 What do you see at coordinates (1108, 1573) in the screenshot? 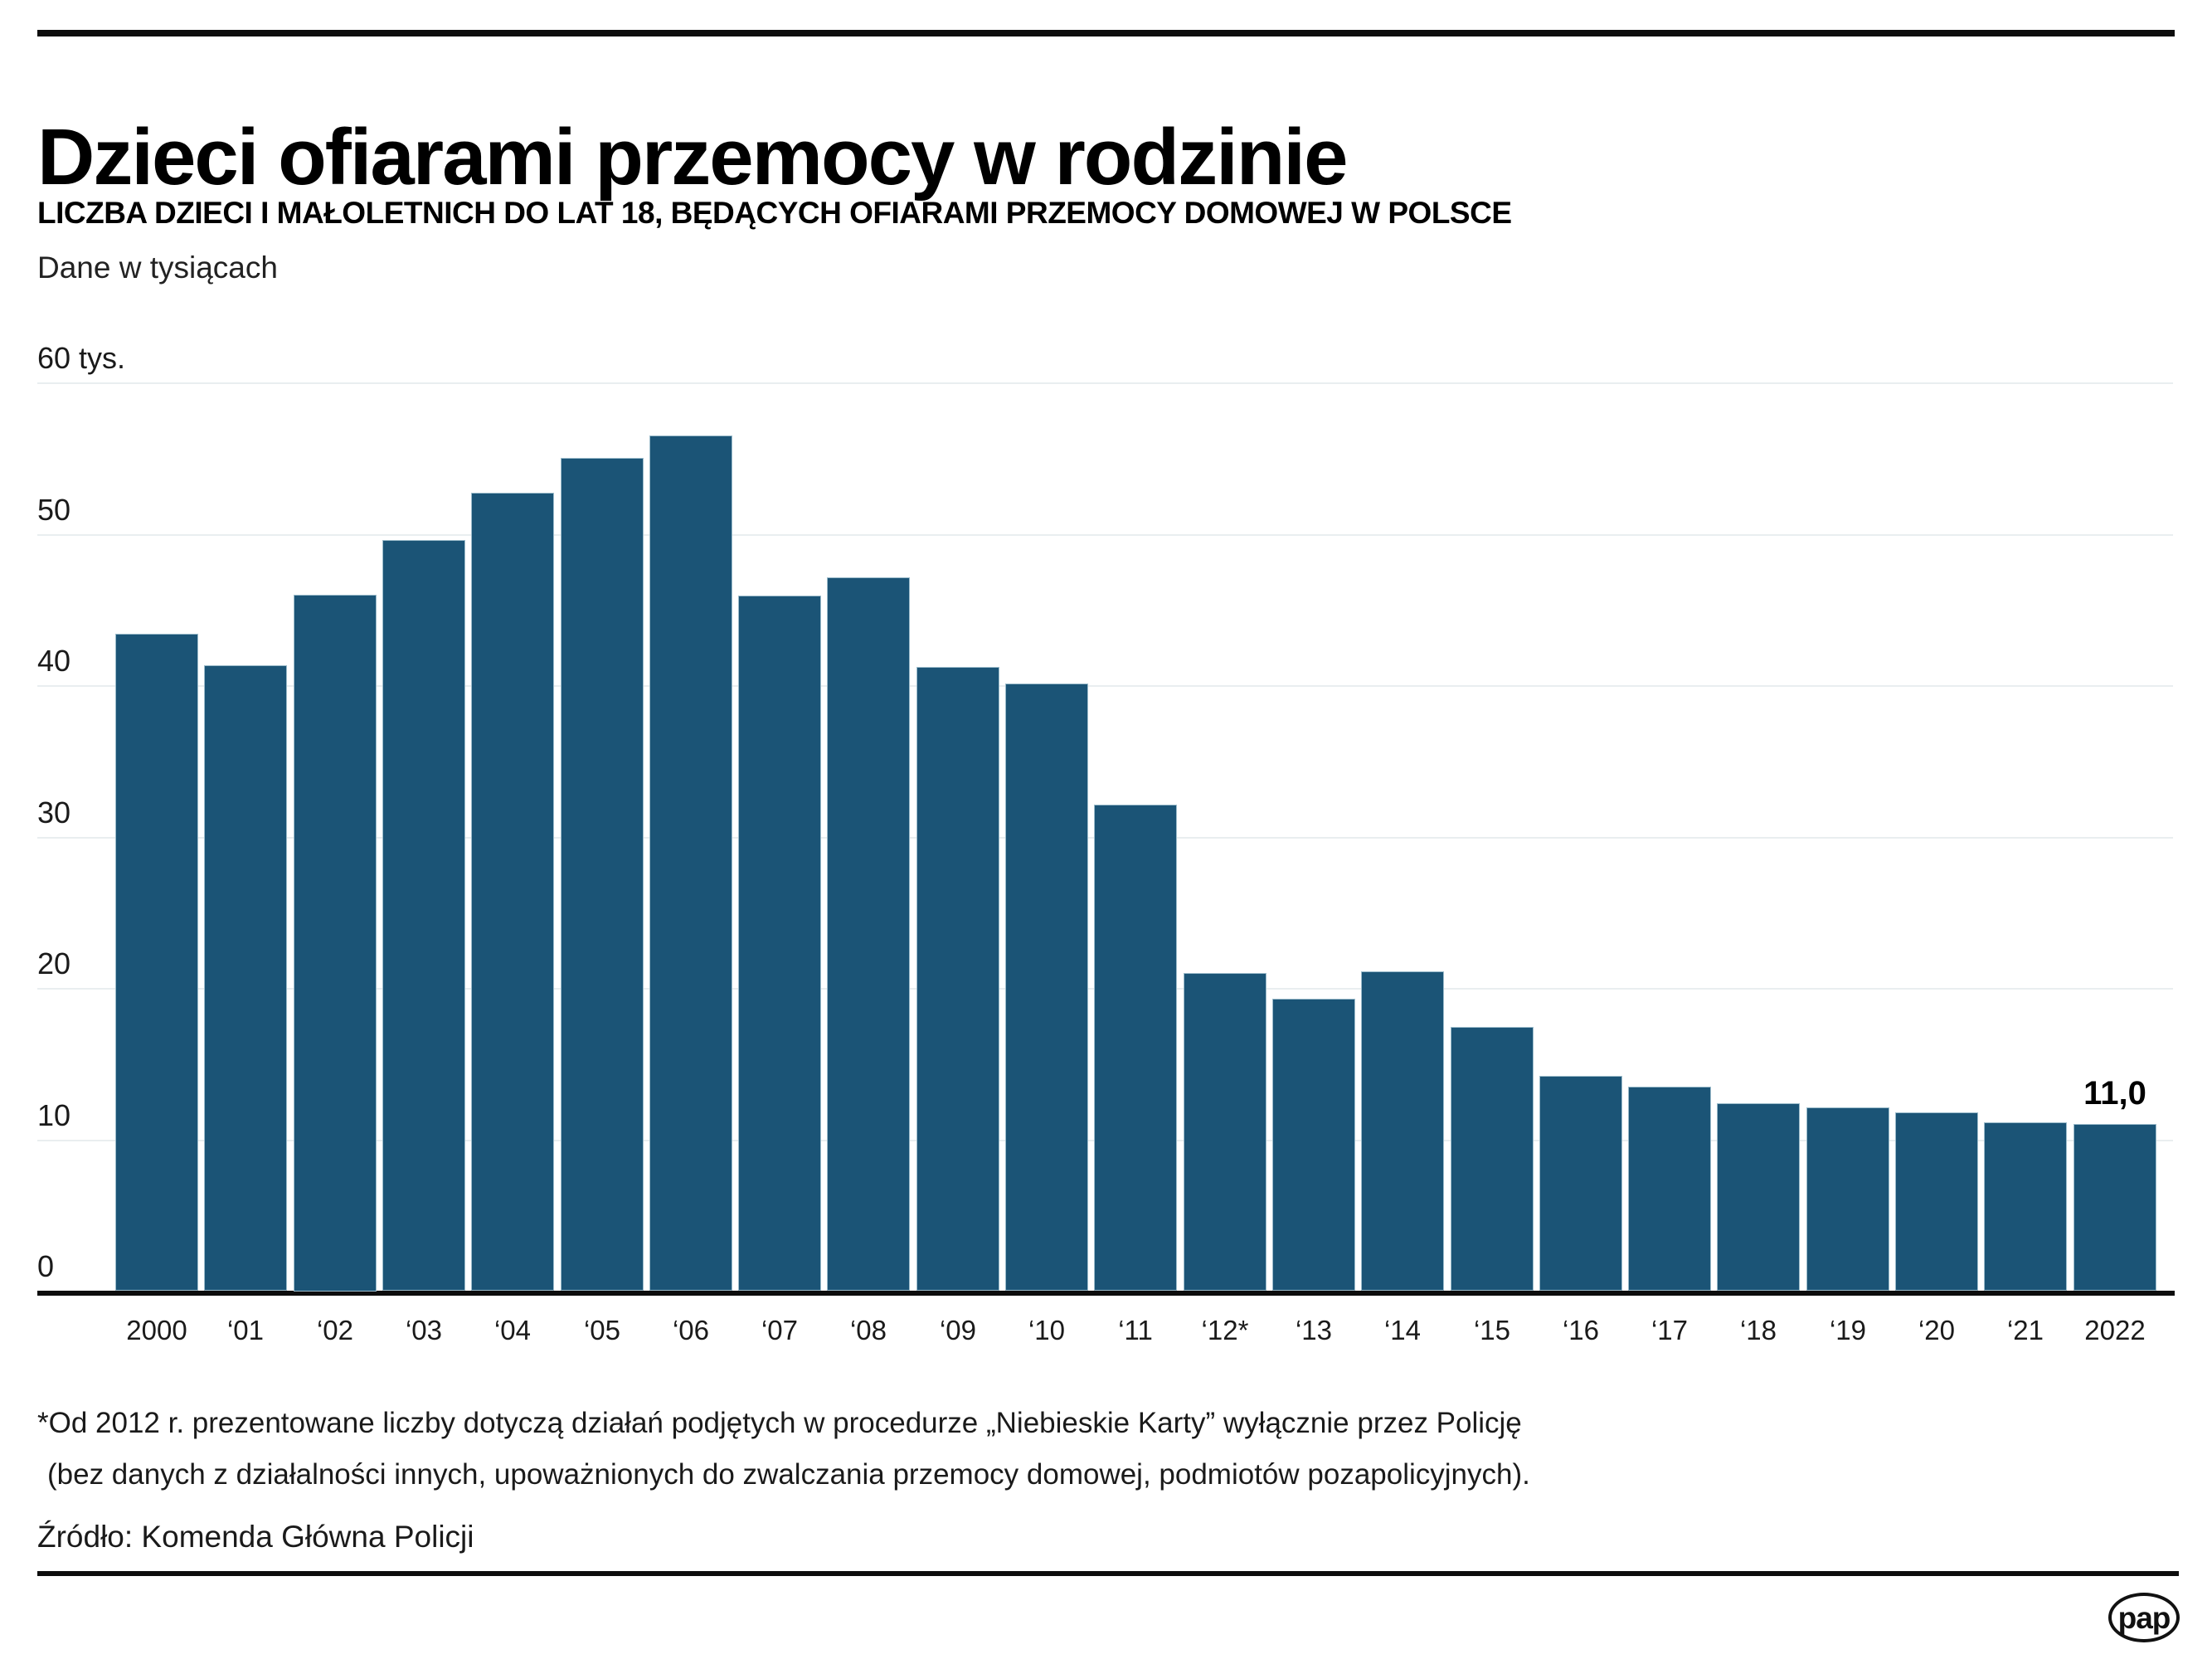
I see `bottom-rule` at bounding box center [1108, 1573].